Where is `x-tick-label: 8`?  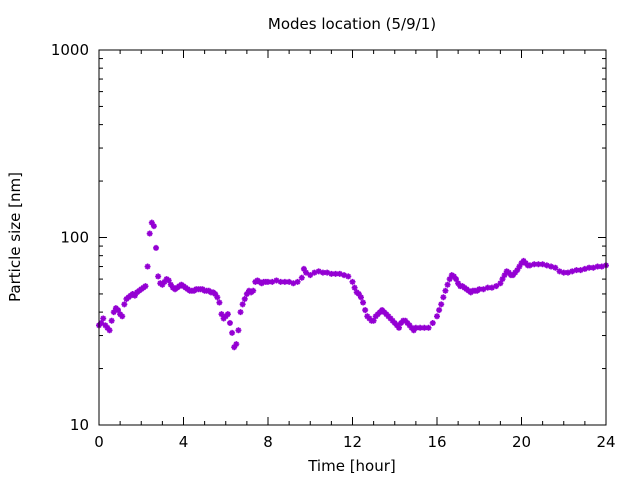 x-tick-label: 8 is located at coordinates (268, 442).